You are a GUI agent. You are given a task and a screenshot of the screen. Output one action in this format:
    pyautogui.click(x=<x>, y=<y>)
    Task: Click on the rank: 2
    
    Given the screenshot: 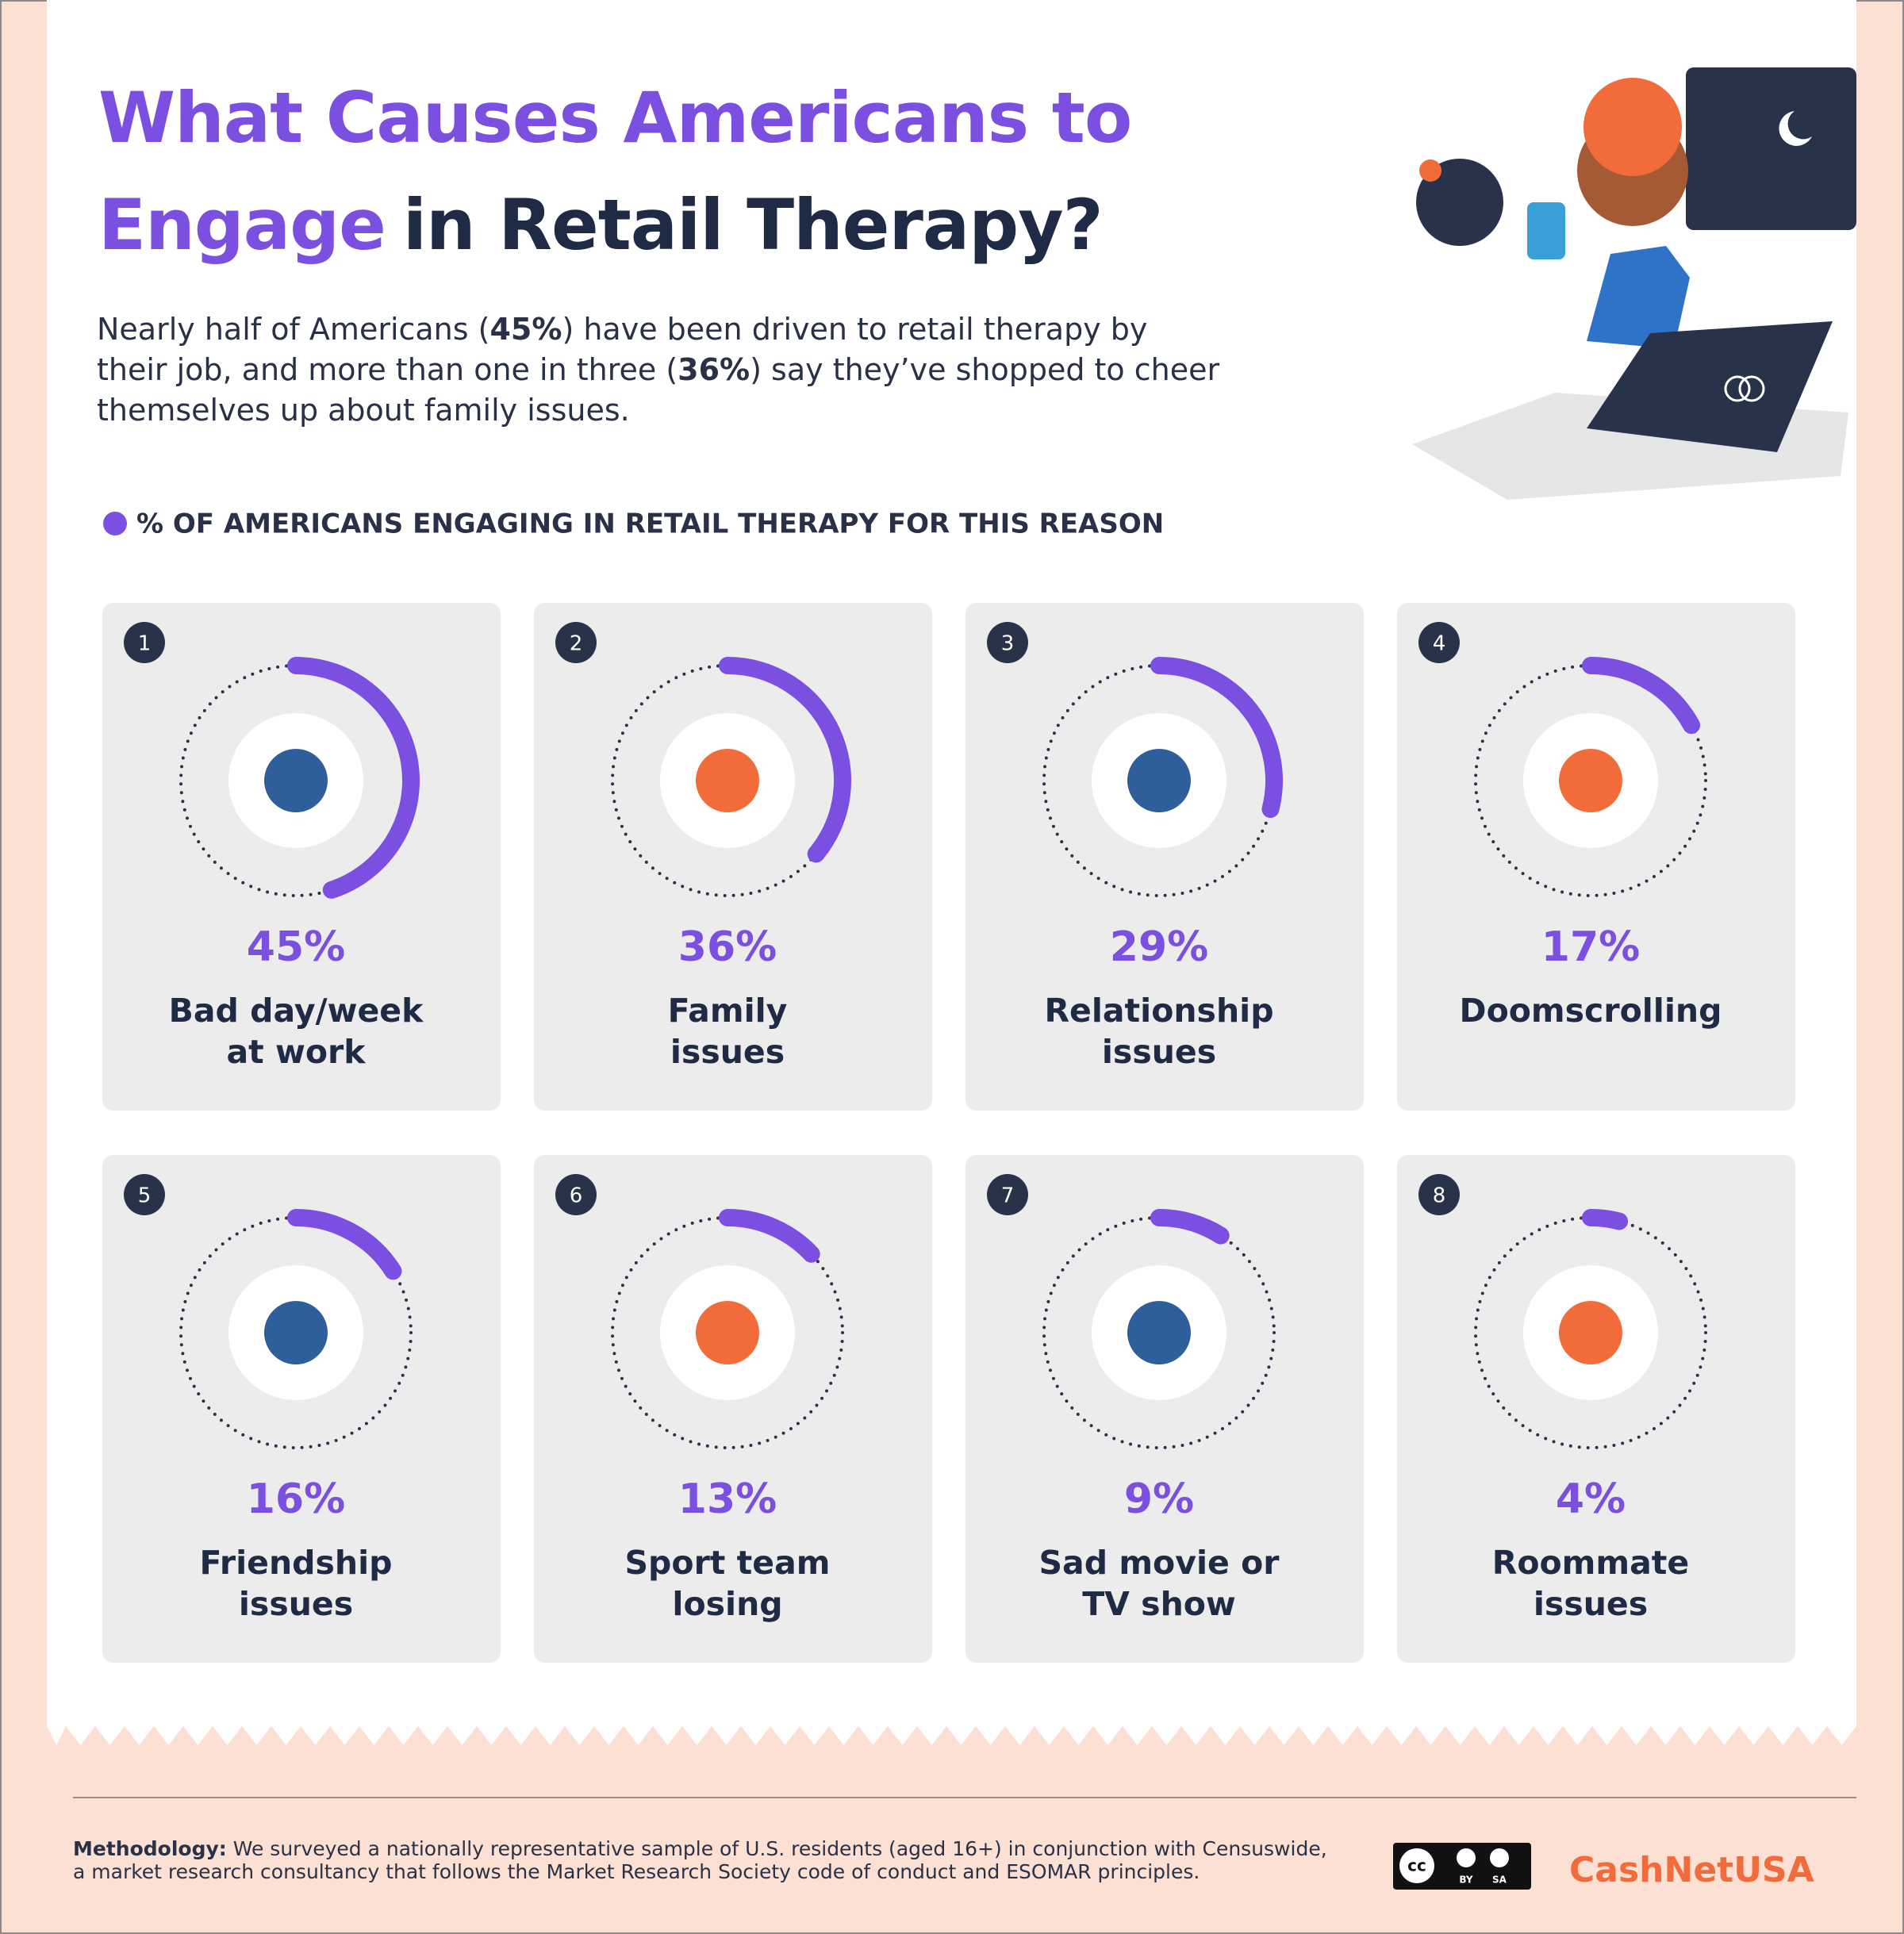 What is the action you would take?
    pyautogui.click(x=576, y=644)
    